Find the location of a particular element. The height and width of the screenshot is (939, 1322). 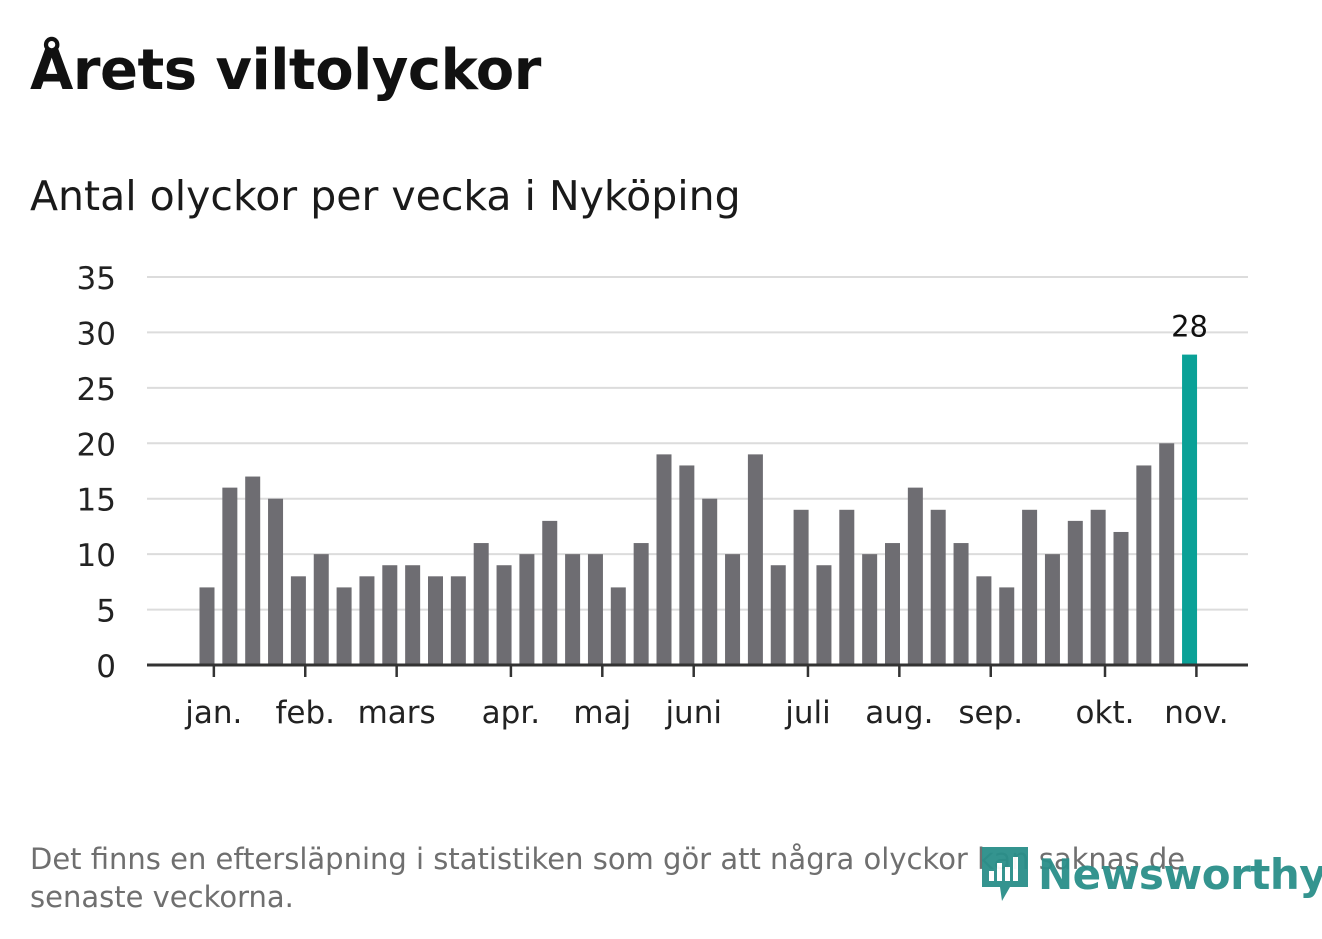

x-tick-label: nov. is located at coordinates (1196, 713).